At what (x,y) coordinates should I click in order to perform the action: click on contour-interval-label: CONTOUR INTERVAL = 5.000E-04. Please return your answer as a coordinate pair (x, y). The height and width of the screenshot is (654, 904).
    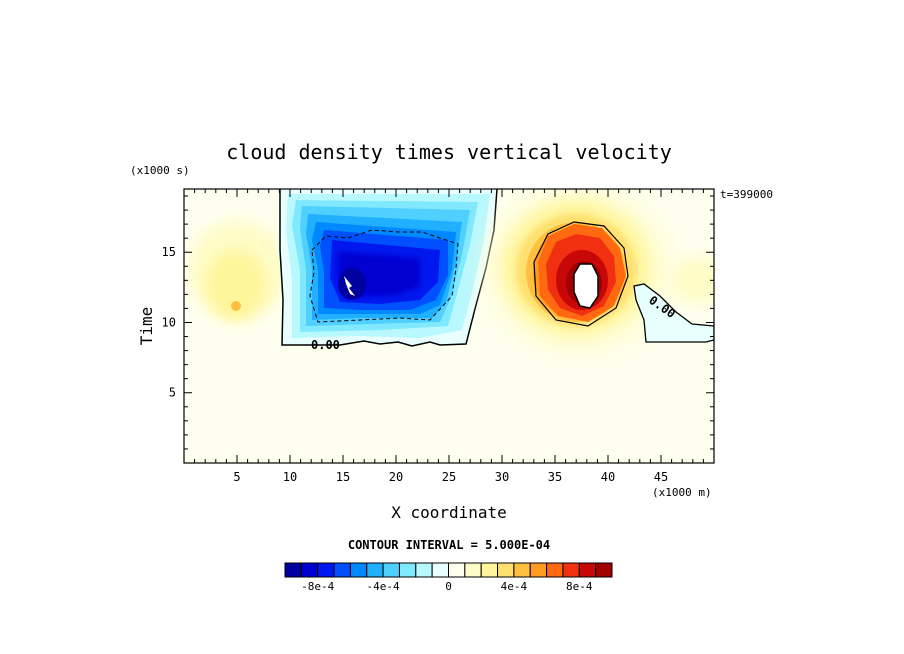
    Looking at the image, I should click on (449, 545).